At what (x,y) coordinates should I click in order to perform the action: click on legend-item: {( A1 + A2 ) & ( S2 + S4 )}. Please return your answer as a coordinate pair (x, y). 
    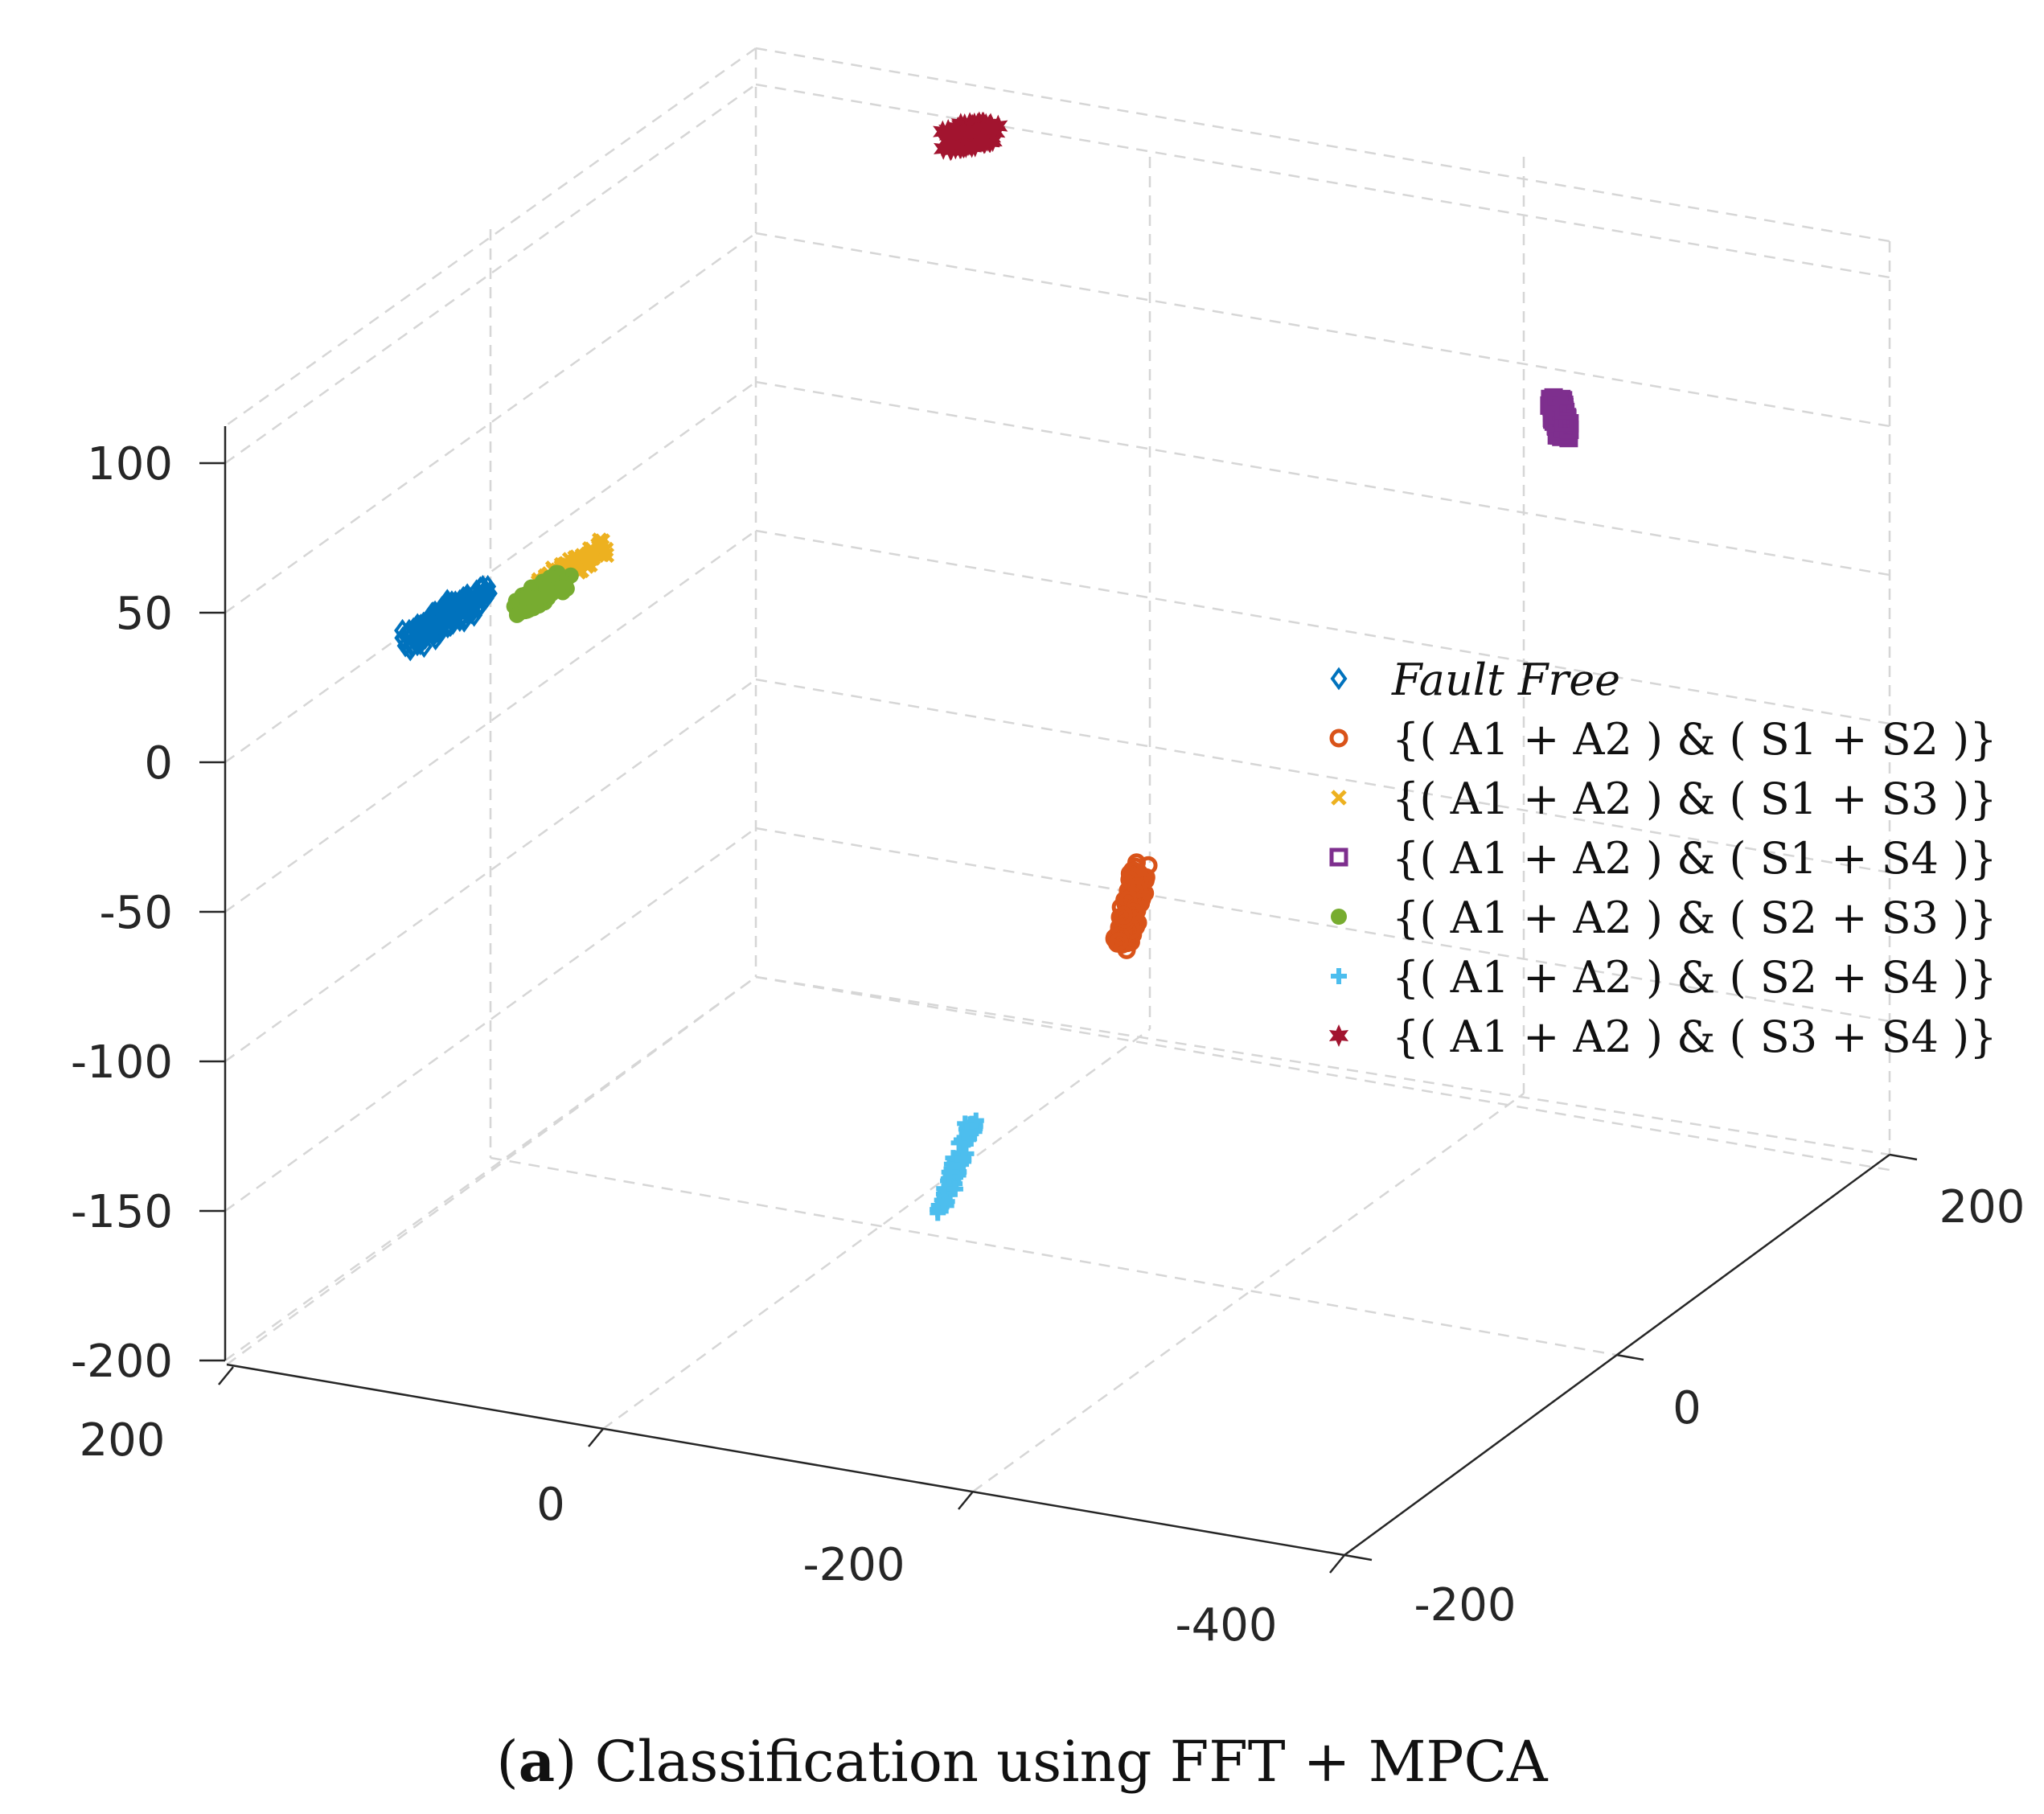
    Looking at the image, I should click on (1664, 977).